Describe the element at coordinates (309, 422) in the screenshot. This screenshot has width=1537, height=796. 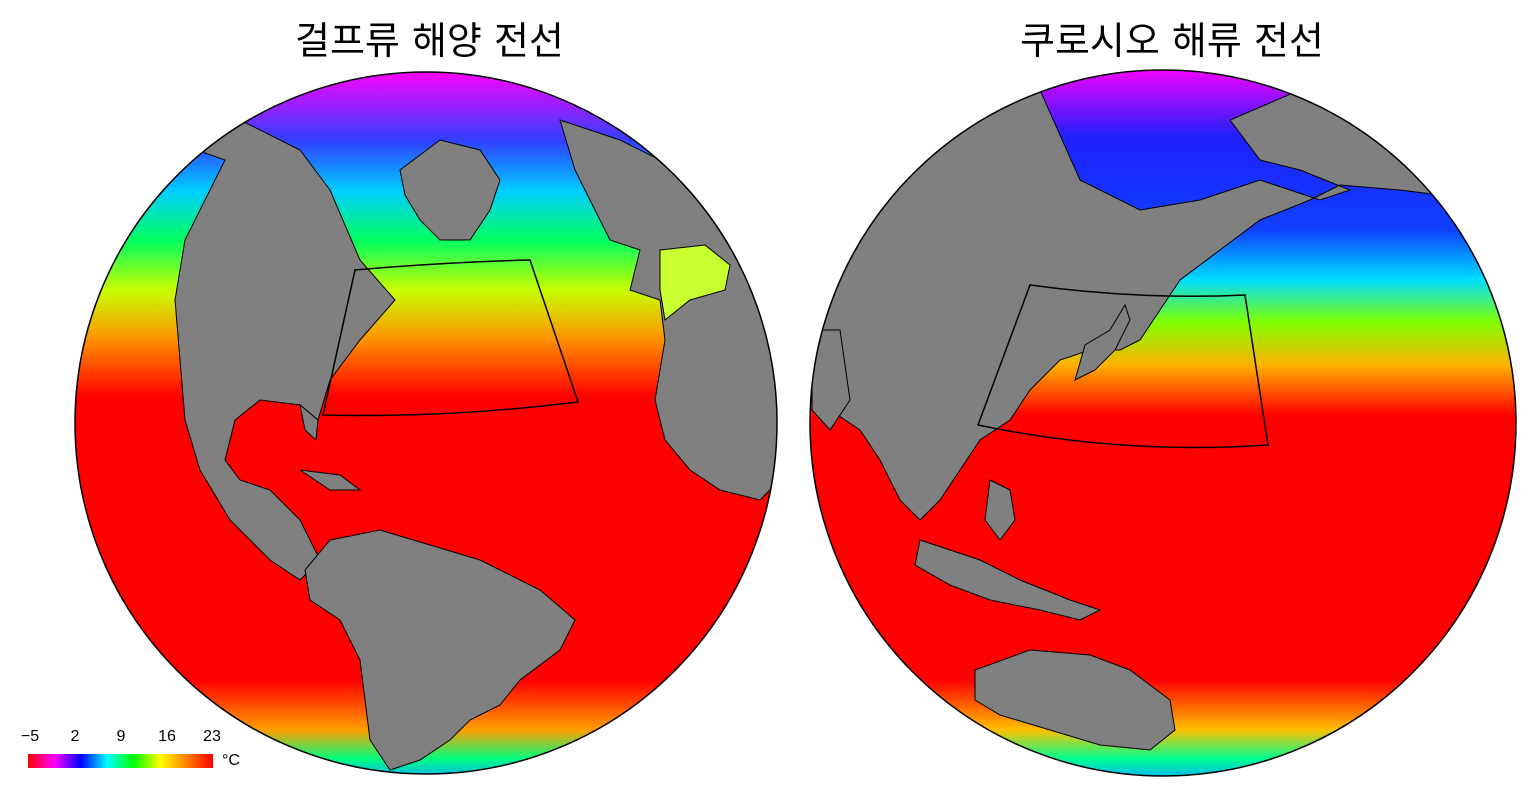
I see `florida-landmass` at that location.